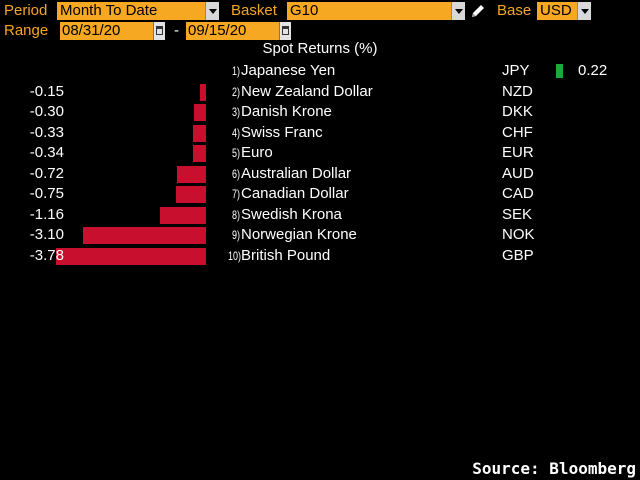 The height and width of the screenshot is (480, 640). I want to click on period-dropdown-icon, so click(212, 11).